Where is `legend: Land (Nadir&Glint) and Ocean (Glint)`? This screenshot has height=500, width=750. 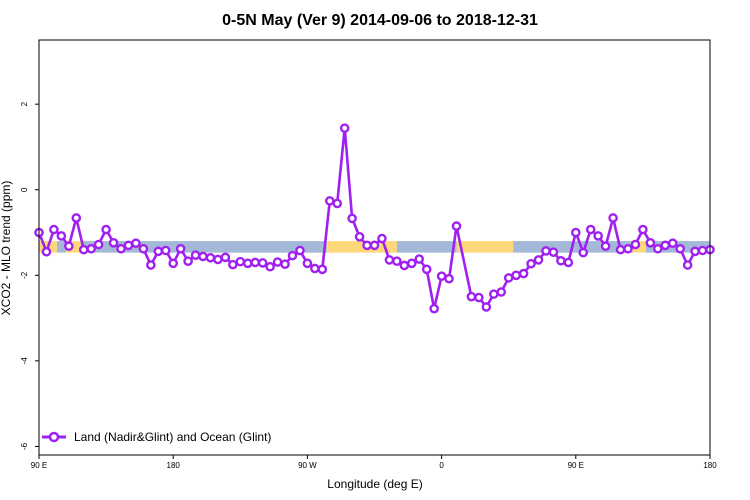 legend: Land (Nadir&Glint) and Ocean (Glint) is located at coordinates (156, 437).